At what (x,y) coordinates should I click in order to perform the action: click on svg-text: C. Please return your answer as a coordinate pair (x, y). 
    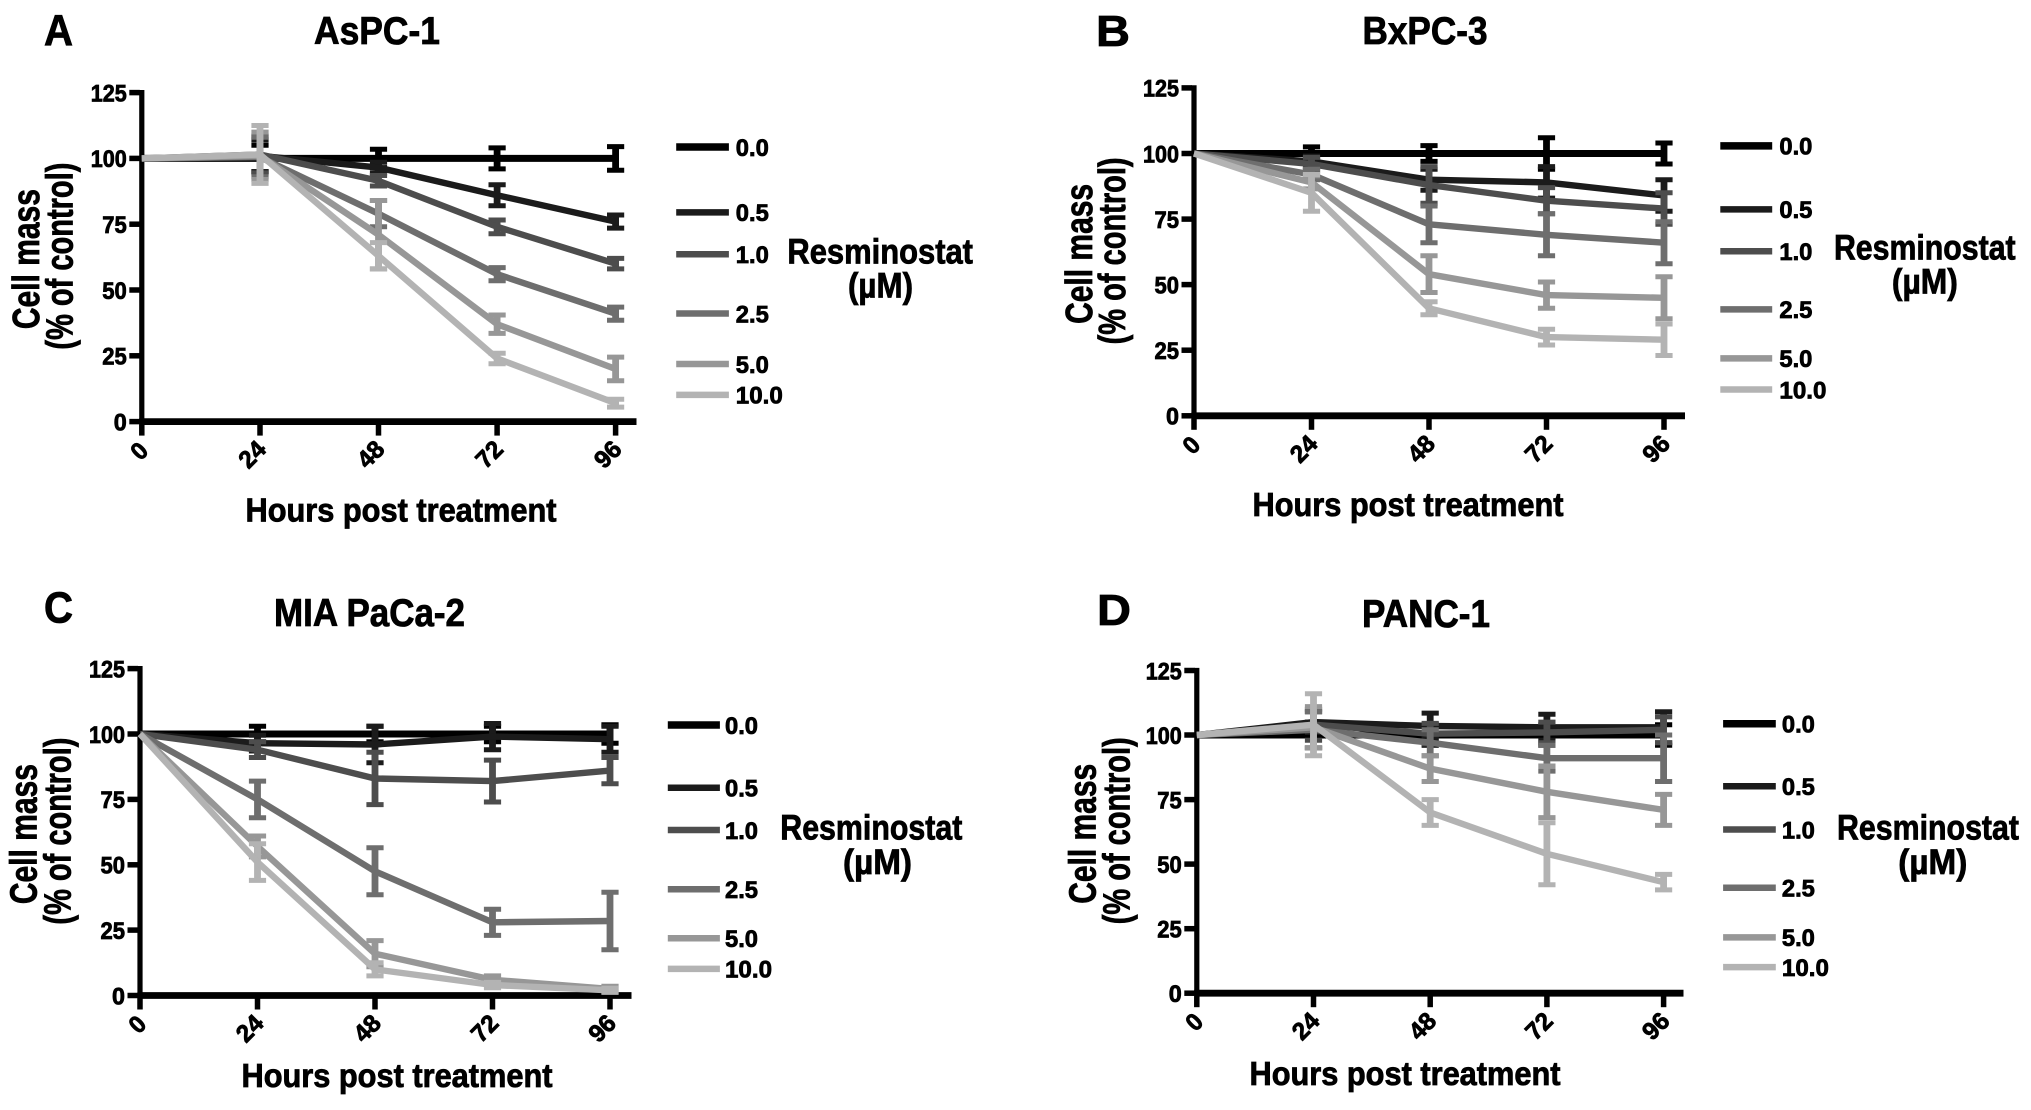
    Looking at the image, I should click on (58, 608).